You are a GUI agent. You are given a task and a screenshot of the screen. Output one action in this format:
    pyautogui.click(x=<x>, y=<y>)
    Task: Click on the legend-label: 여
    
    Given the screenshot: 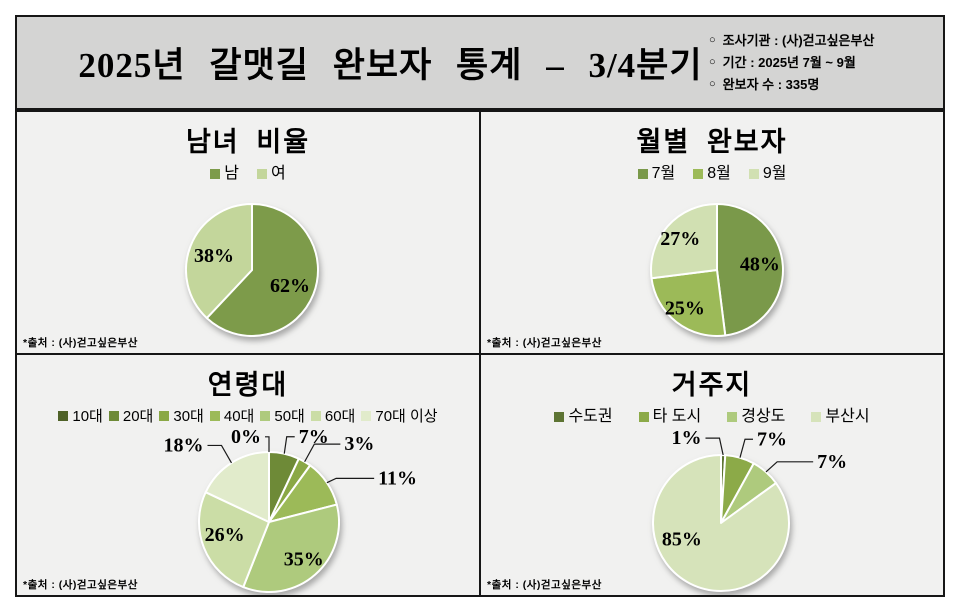 What is the action you would take?
    pyautogui.click(x=278, y=173)
    